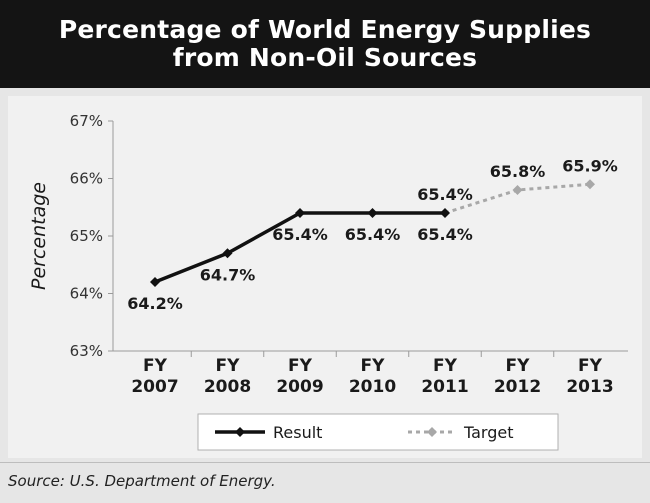 The height and width of the screenshot is (503, 650). Describe the element at coordinates (378, 432) in the screenshot. I see `legend-box` at that location.